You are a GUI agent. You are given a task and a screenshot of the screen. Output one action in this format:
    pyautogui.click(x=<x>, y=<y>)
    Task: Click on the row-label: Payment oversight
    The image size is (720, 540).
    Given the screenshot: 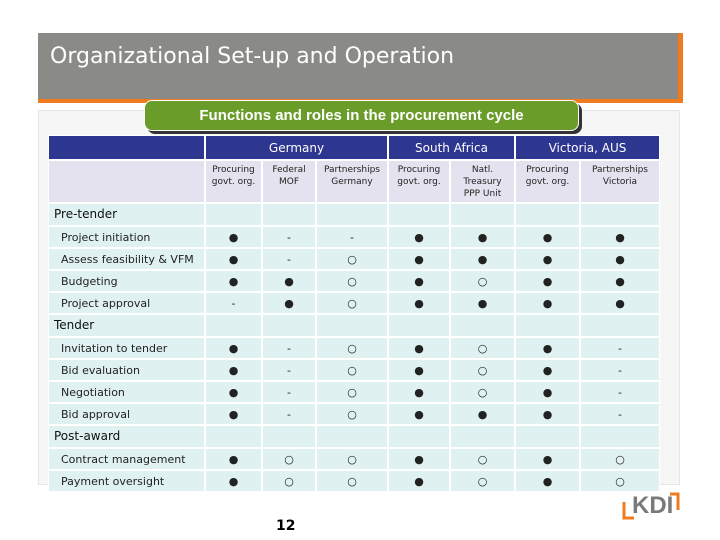 What is the action you would take?
    pyautogui.click(x=126, y=481)
    